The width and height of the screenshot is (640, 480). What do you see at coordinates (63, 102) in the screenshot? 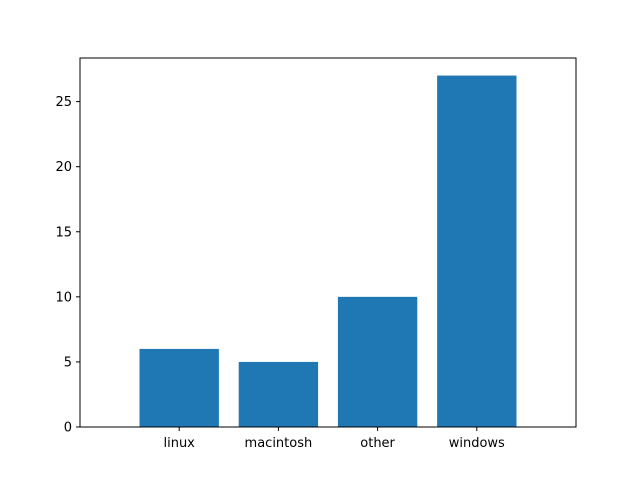
I see `y-tick-label: 25` at bounding box center [63, 102].